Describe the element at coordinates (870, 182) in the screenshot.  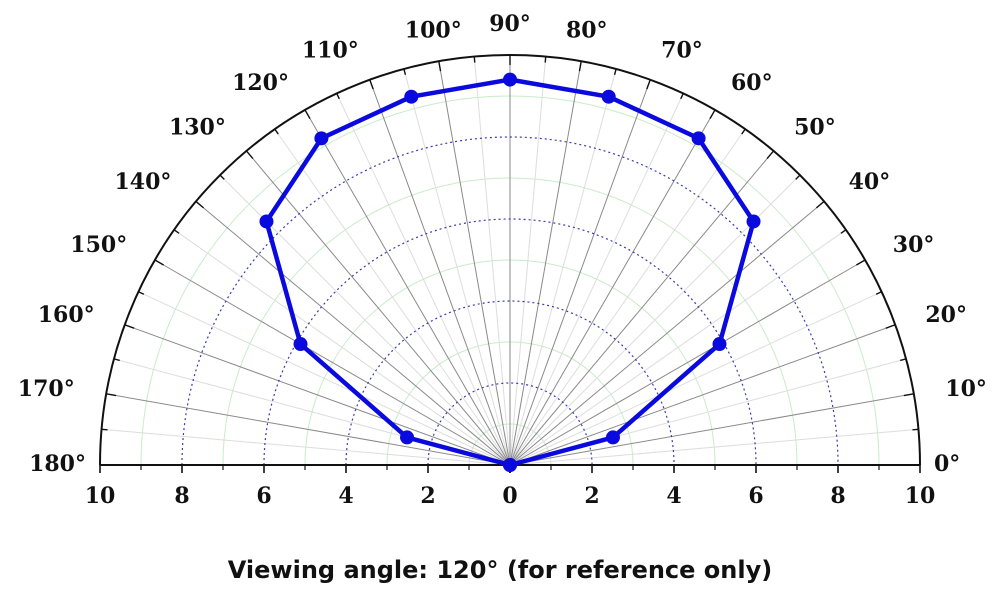
I see `angle-tick-label: 40°` at that location.